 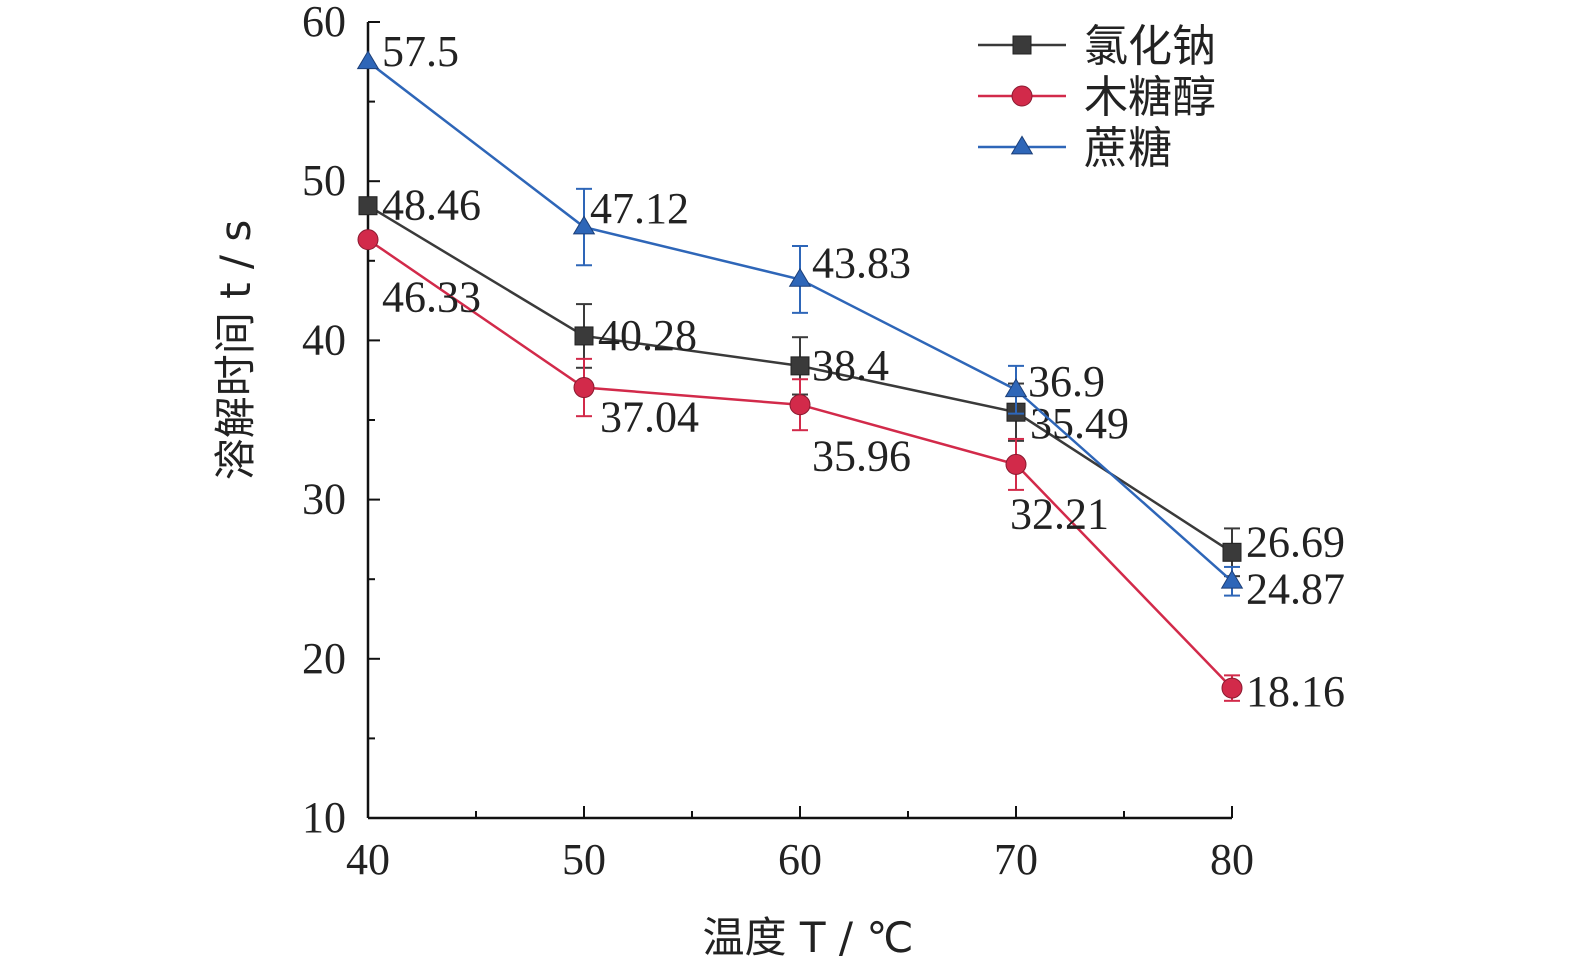 I want to click on data-label: 18.16, so click(x=1295, y=691).